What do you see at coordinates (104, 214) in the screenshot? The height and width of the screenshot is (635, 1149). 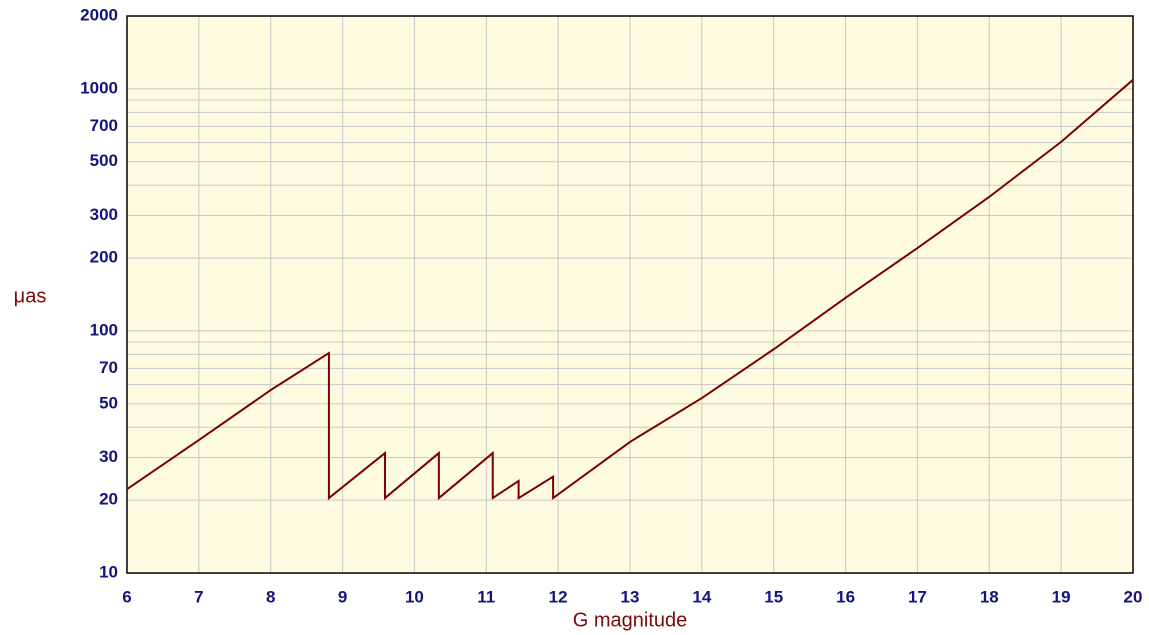 I see `y-tick-label: 300` at bounding box center [104, 214].